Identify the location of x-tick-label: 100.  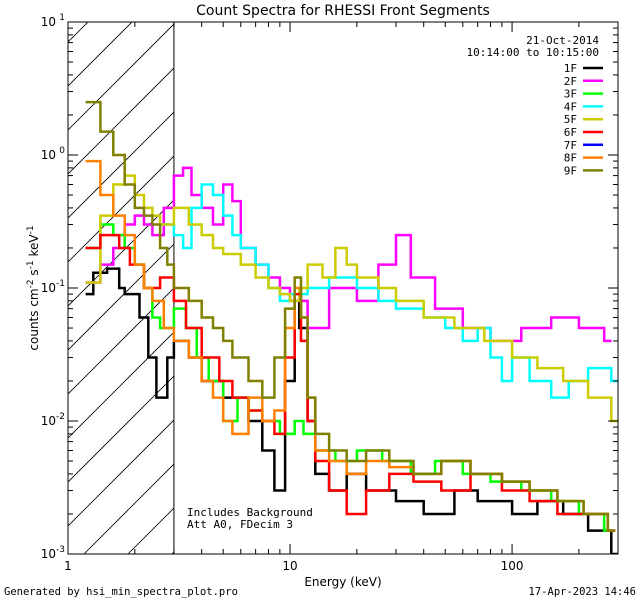
(512, 566).